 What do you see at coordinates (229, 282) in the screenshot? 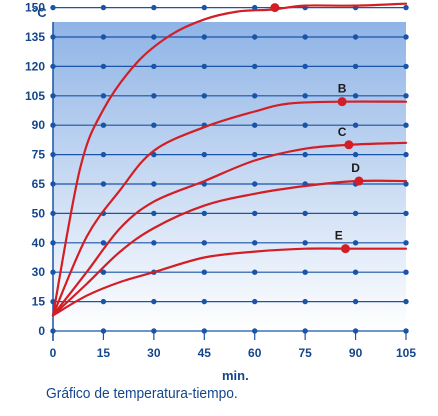
I see `curve-e` at bounding box center [229, 282].